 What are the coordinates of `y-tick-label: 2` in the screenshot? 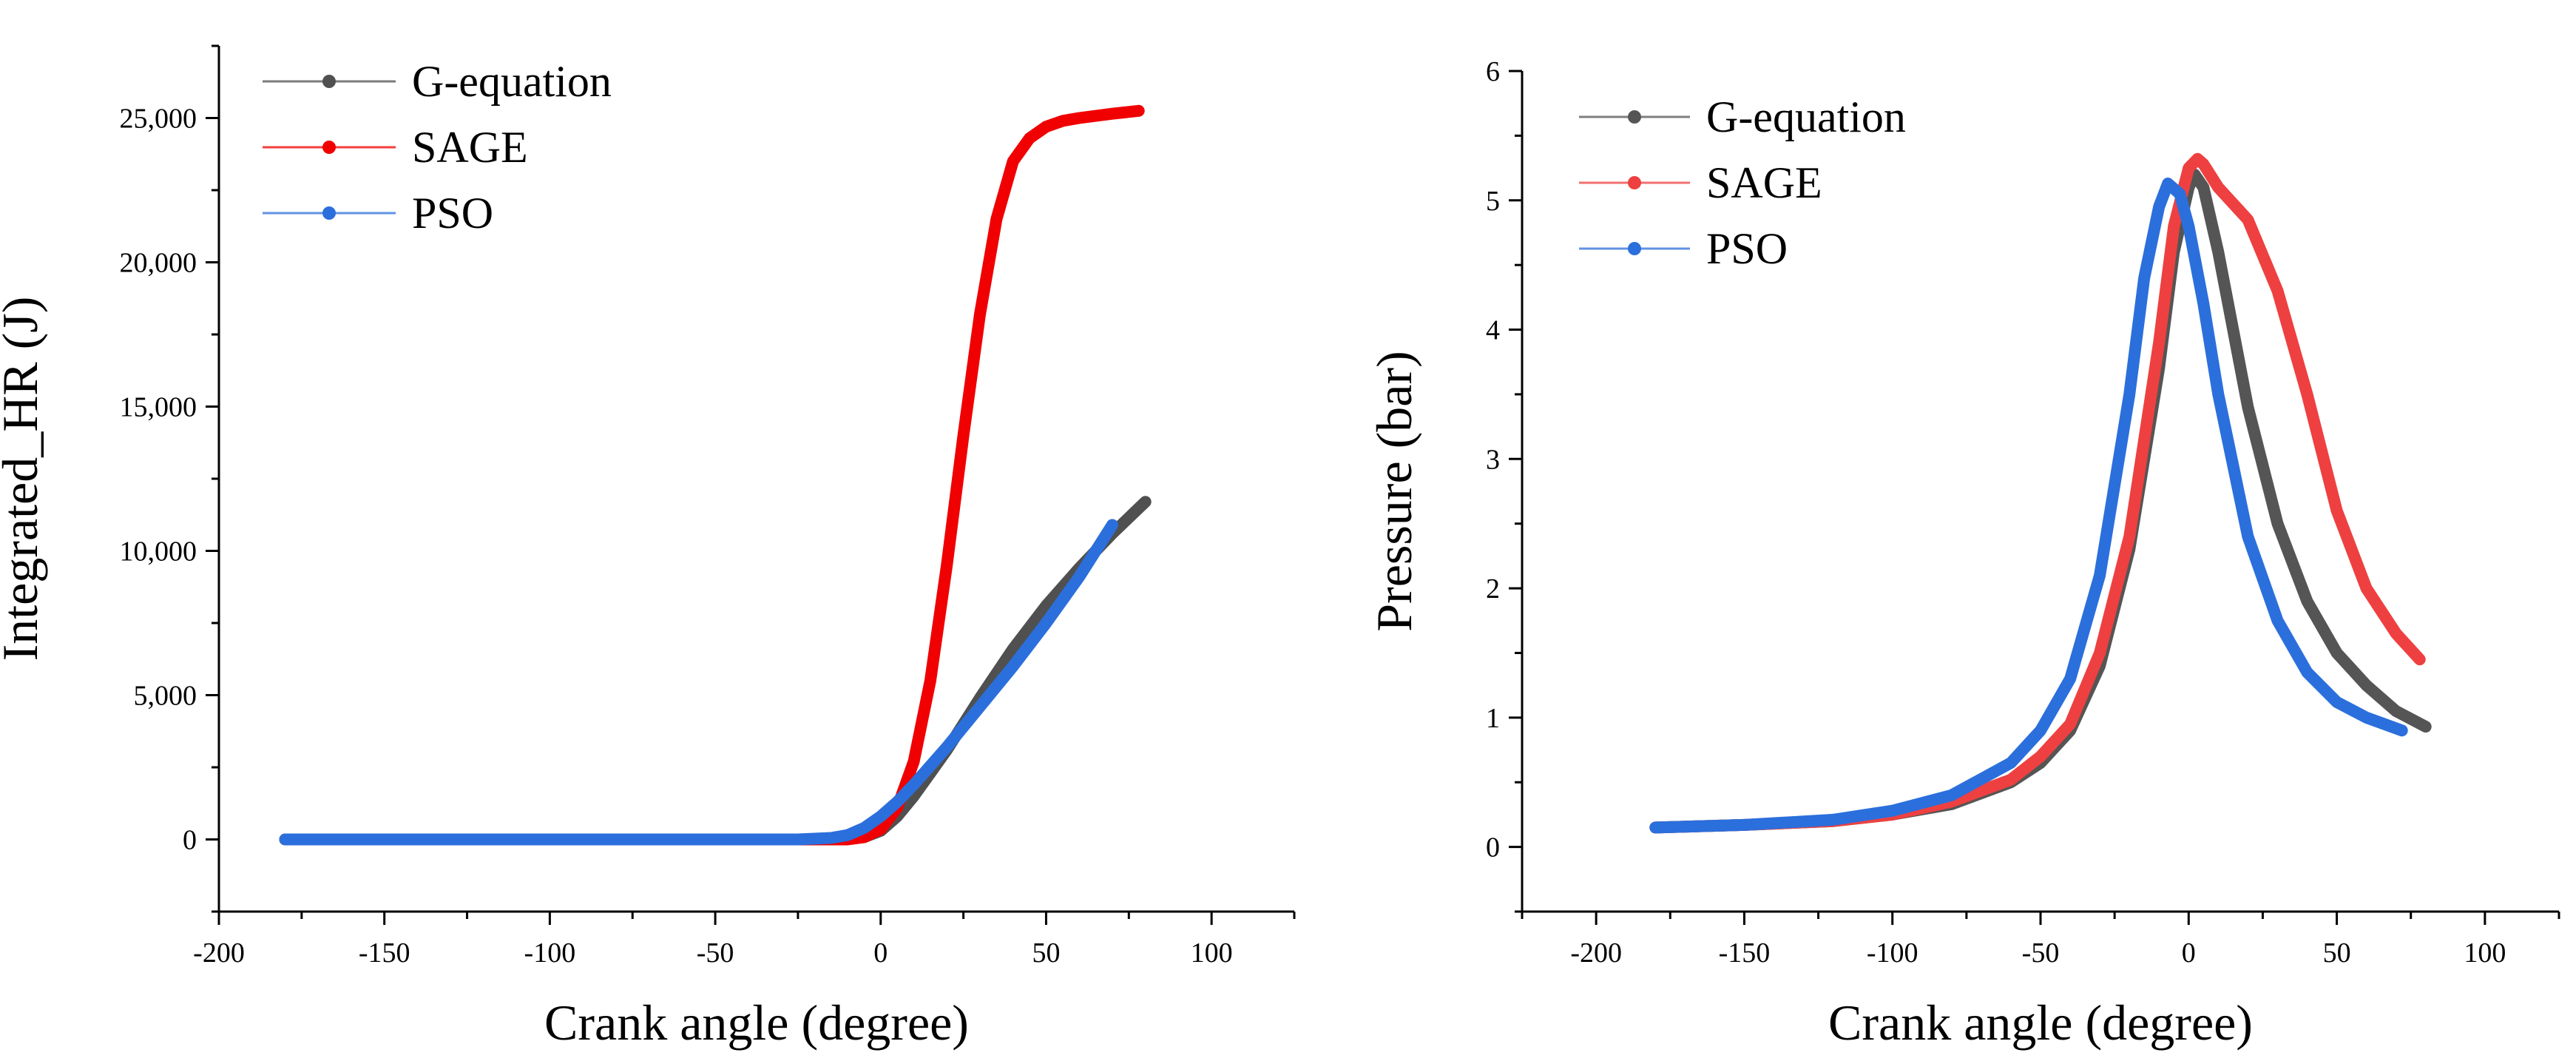 It's located at (1493, 589).